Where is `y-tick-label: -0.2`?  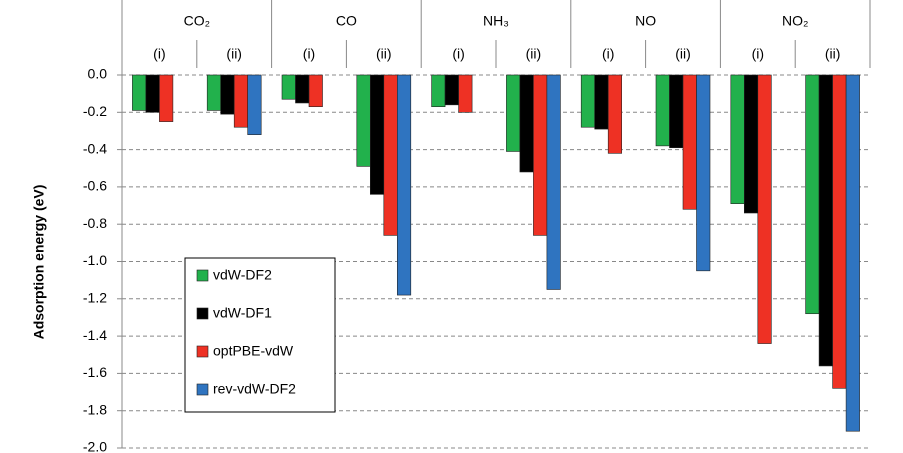
y-tick-label: -0.2 is located at coordinates (95, 111).